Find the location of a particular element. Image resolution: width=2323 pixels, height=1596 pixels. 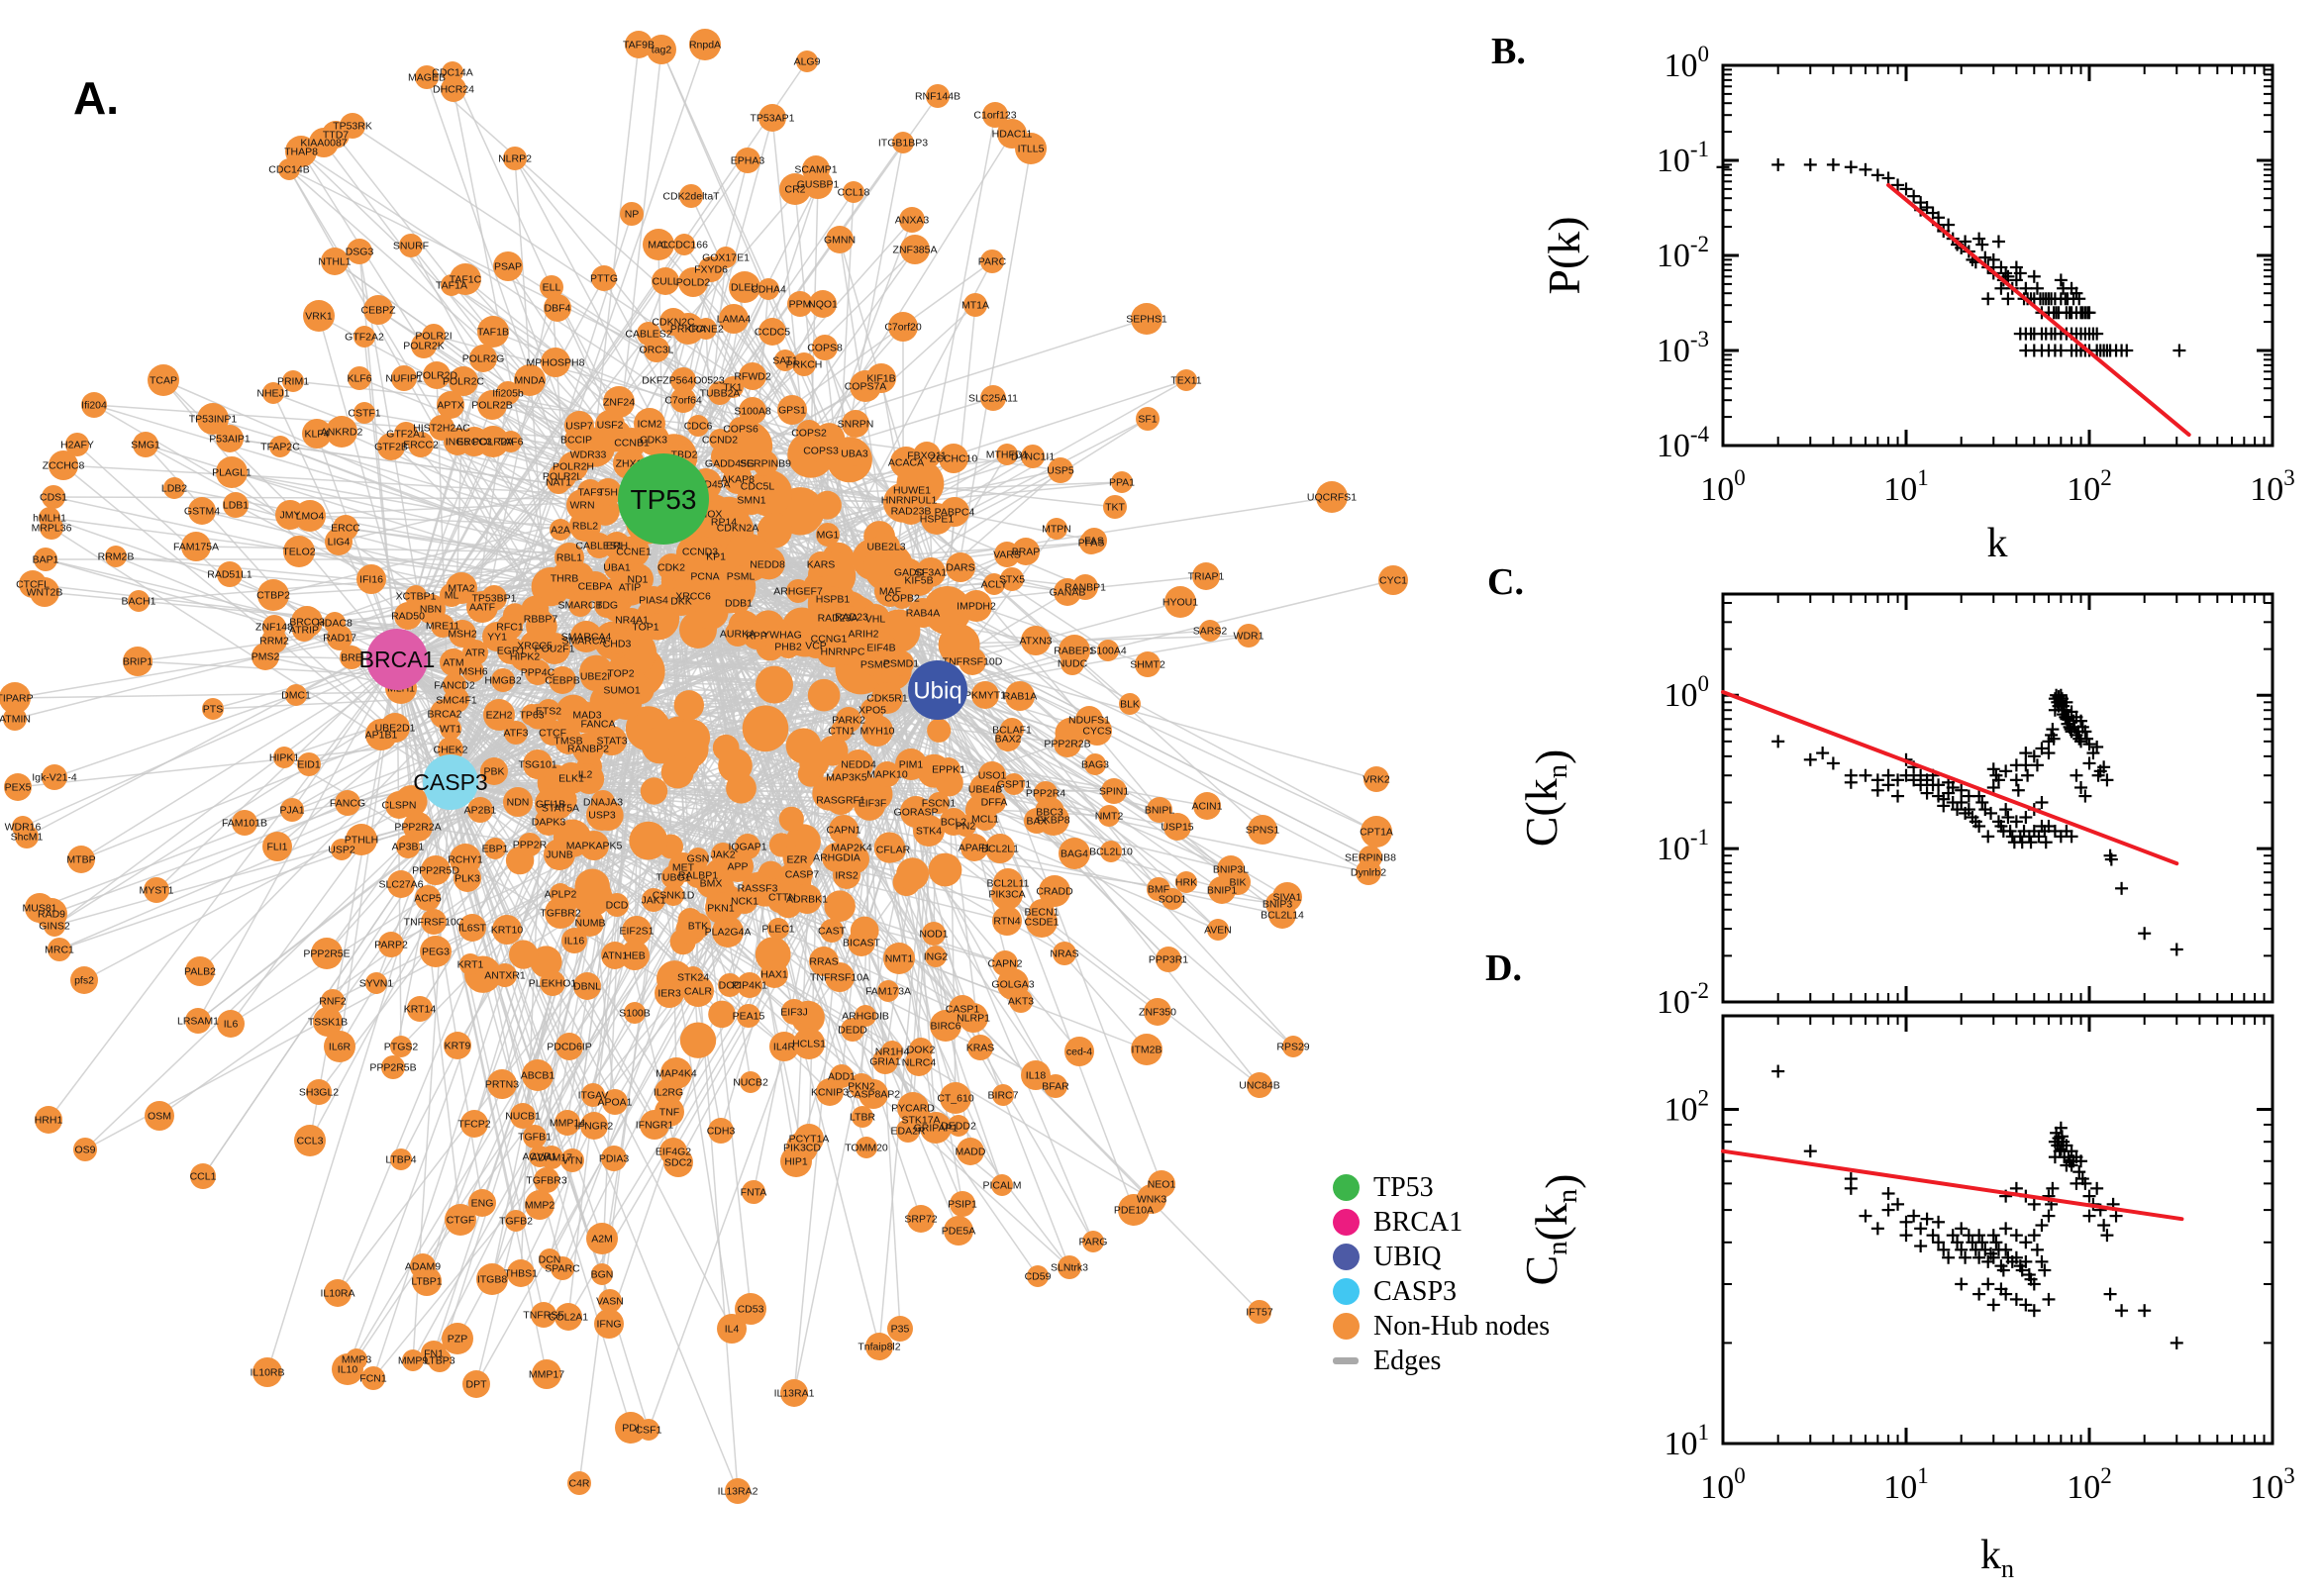

network-node-label: RNF2 is located at coordinates (333, 1002).